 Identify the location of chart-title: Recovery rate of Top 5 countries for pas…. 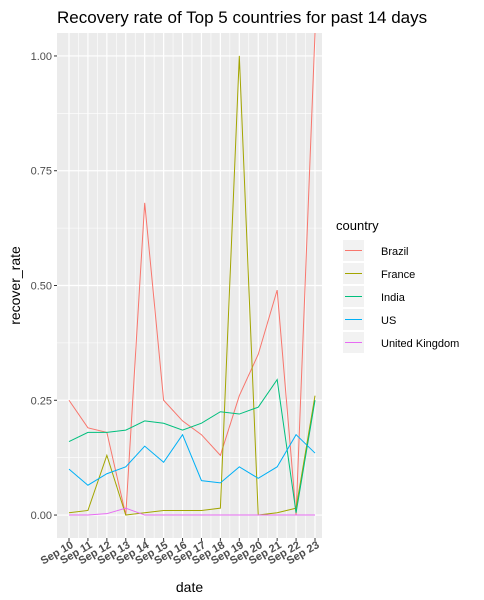
(242, 17).